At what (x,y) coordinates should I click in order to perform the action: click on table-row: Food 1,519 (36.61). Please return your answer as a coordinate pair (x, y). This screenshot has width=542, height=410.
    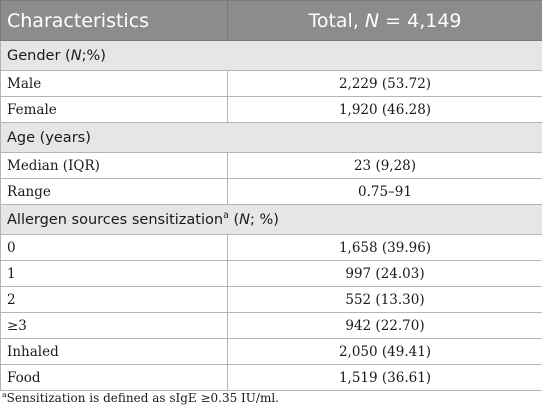
    Looking at the image, I should click on (271, 377).